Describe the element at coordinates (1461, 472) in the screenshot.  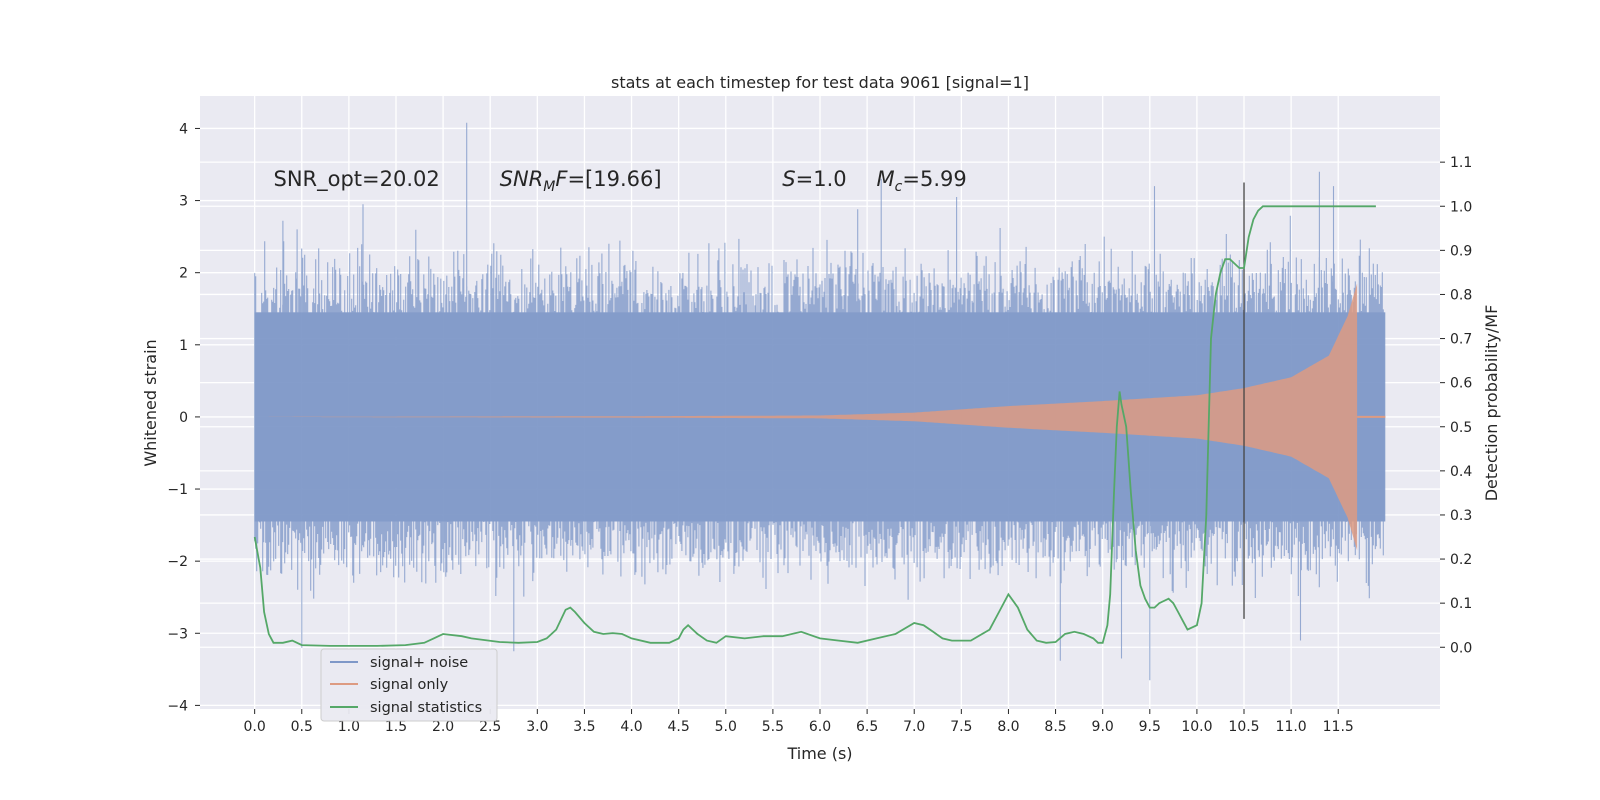
I see `y2-tick-label: 0.4` at that location.